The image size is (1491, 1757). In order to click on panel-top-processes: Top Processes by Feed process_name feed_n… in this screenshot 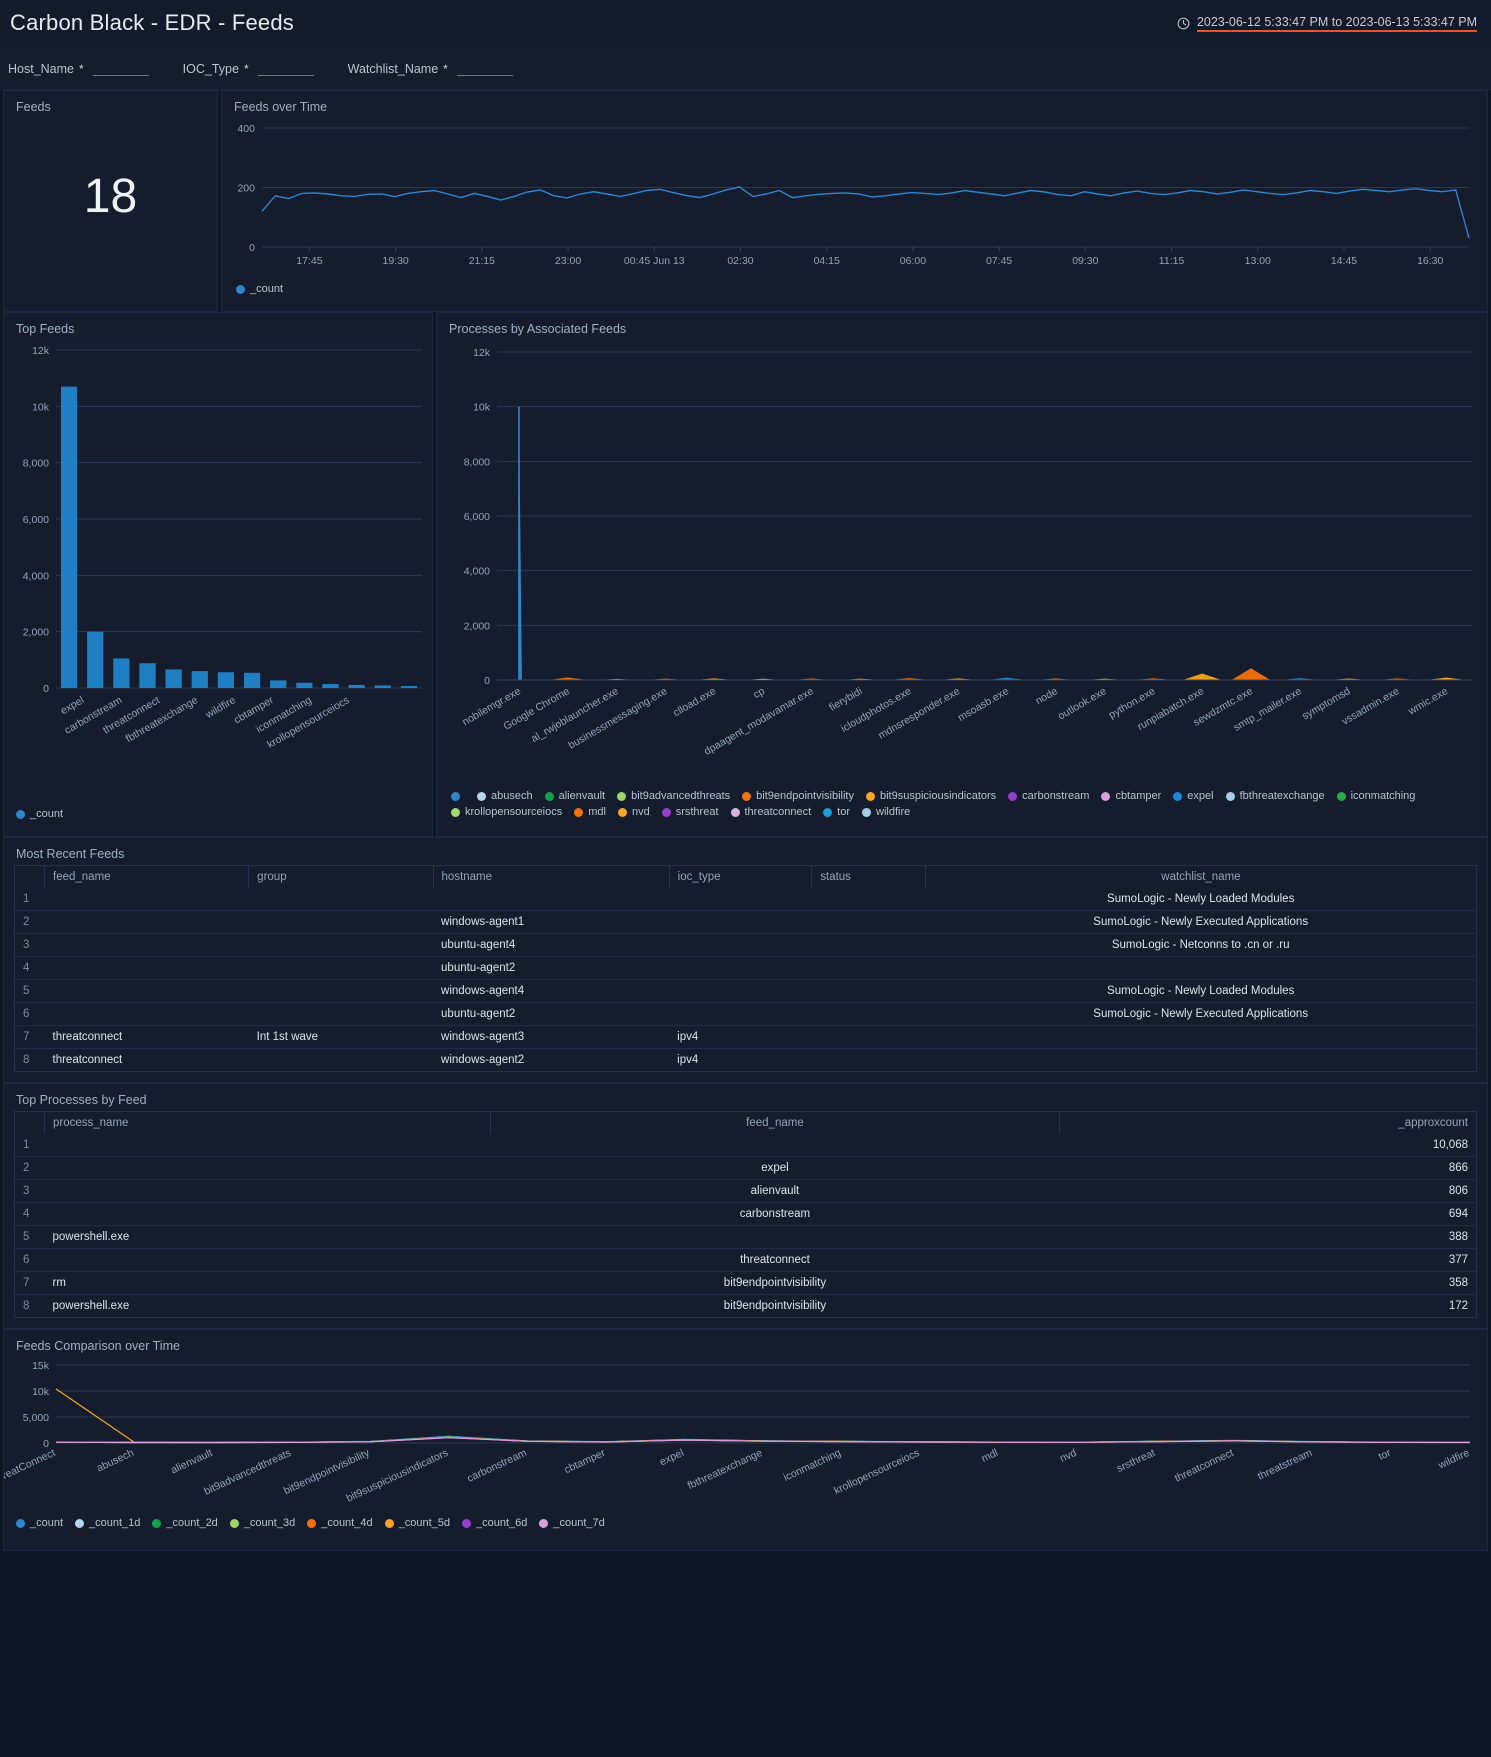, I will do `click(745, 1206)`.